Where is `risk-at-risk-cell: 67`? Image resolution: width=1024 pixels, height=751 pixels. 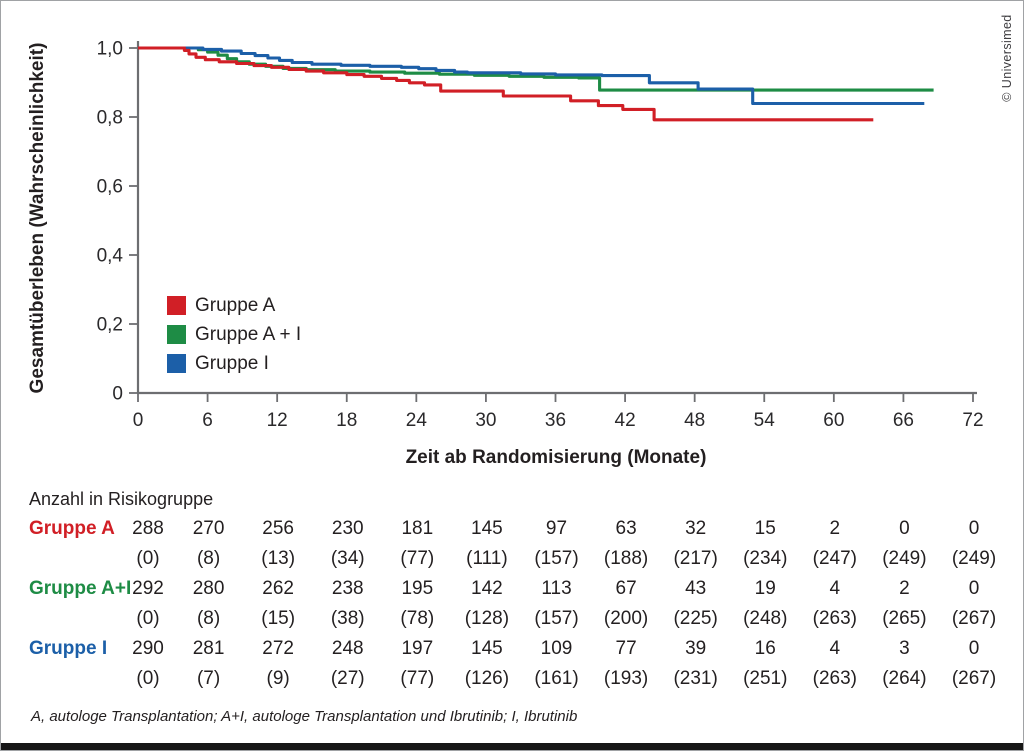
risk-at-risk-cell: 67 is located at coordinates (626, 588).